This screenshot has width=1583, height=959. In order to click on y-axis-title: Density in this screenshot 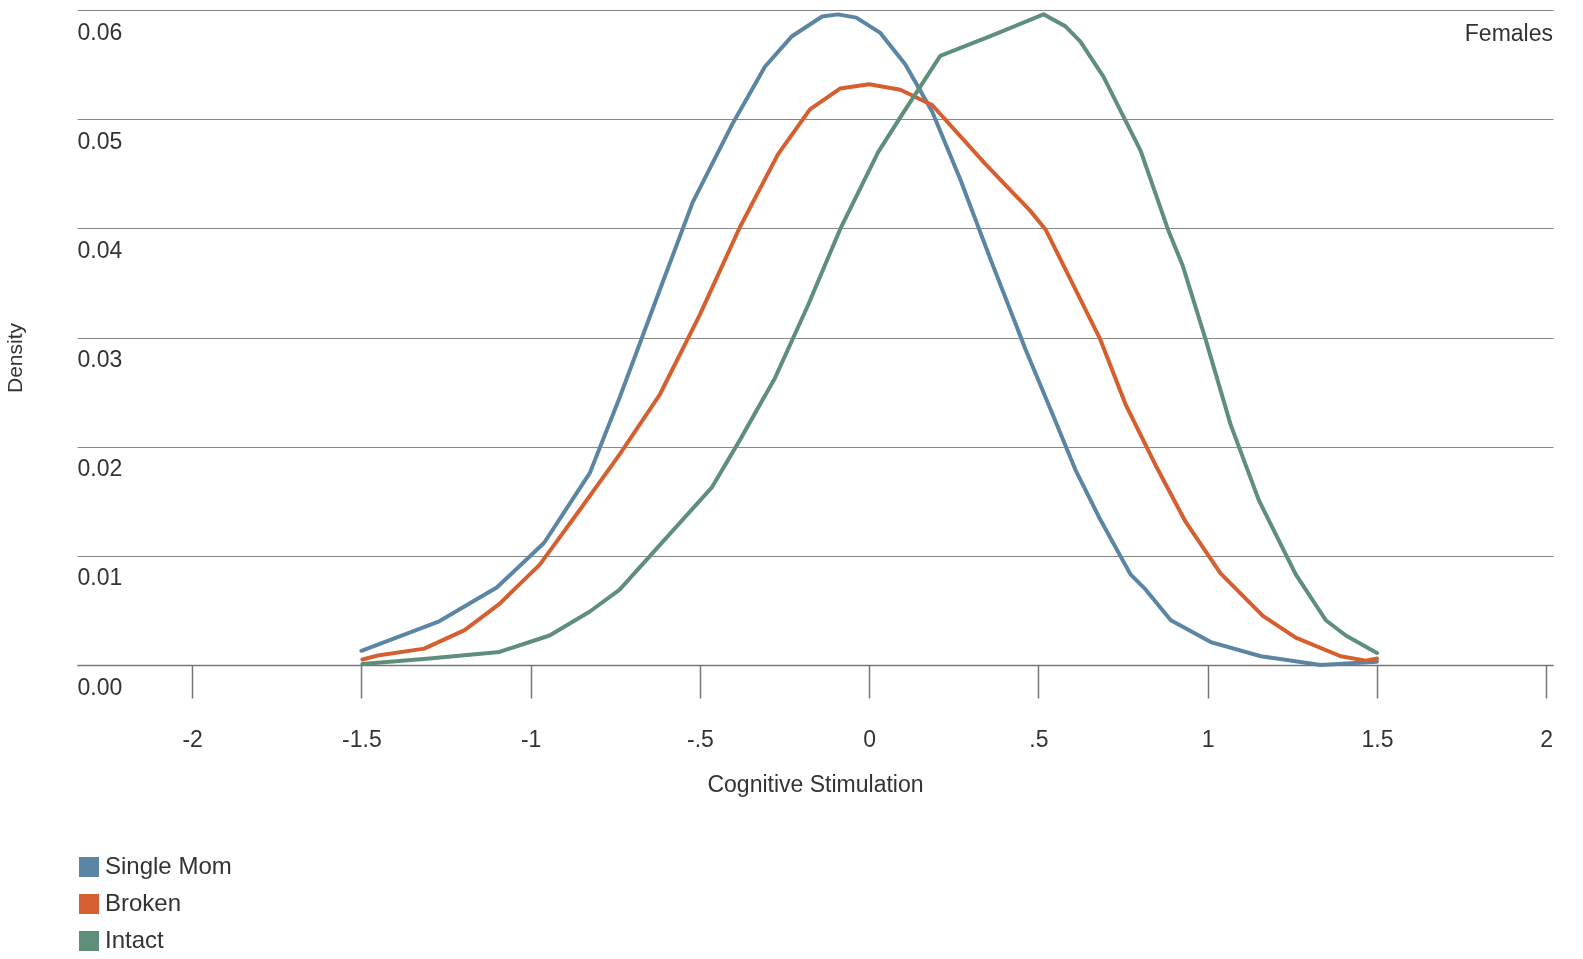, I will do `click(14, 358)`.